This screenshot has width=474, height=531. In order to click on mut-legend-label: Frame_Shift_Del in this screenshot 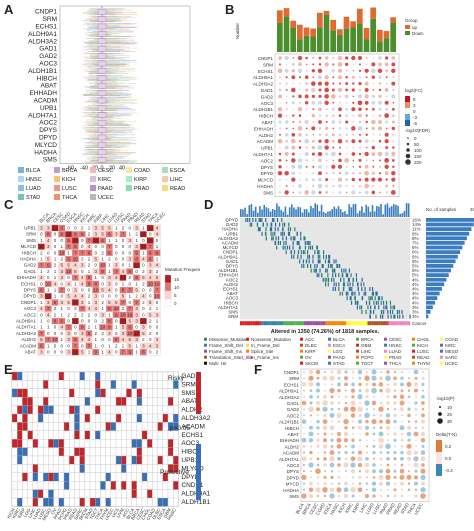, I will do `click(226, 345)`.